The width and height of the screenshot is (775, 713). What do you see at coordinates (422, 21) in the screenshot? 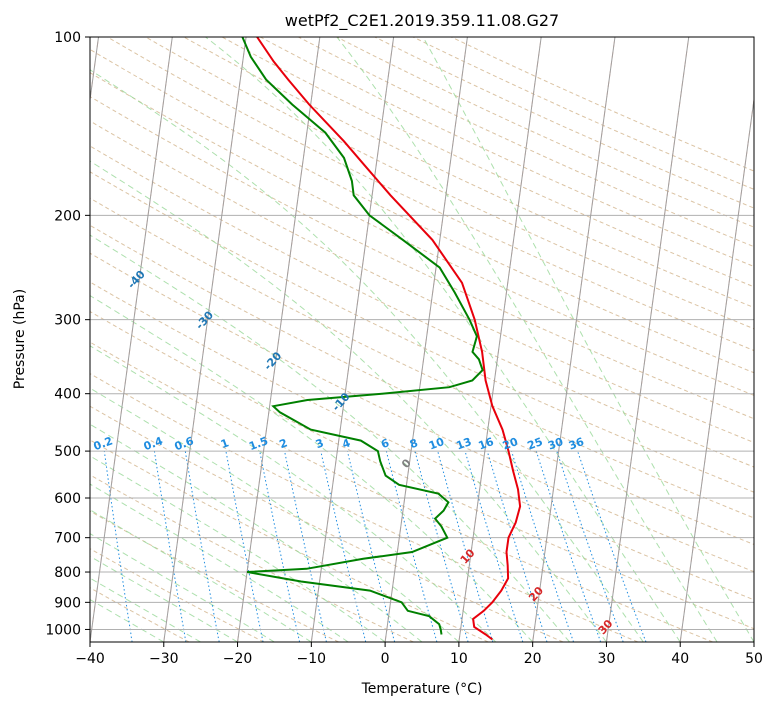
I see `chart-title: wetPf2_C2E1.2019.359.11.08.G27` at bounding box center [422, 21].